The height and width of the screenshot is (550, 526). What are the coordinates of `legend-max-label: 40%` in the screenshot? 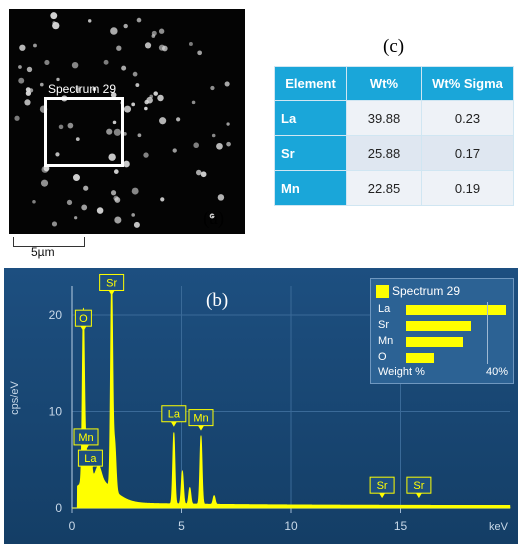 It's located at (497, 372).